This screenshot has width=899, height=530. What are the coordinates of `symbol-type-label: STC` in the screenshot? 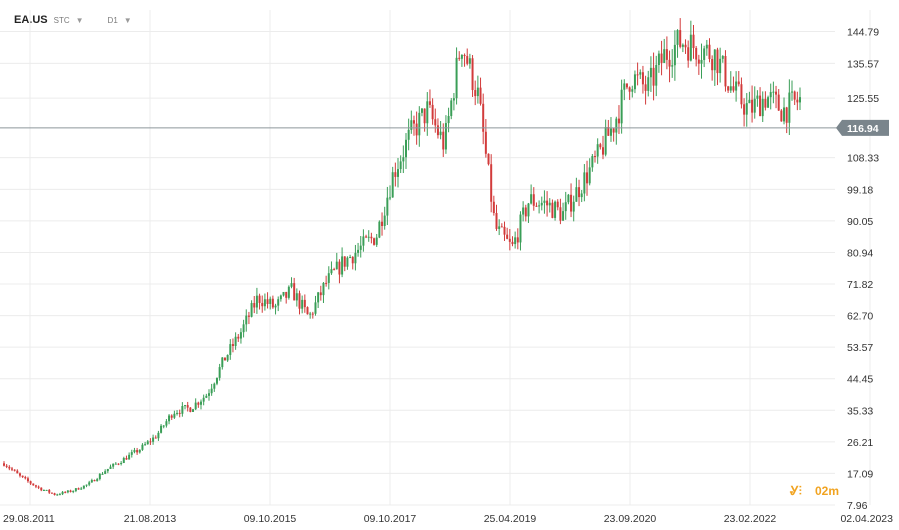 It's located at (61, 20).